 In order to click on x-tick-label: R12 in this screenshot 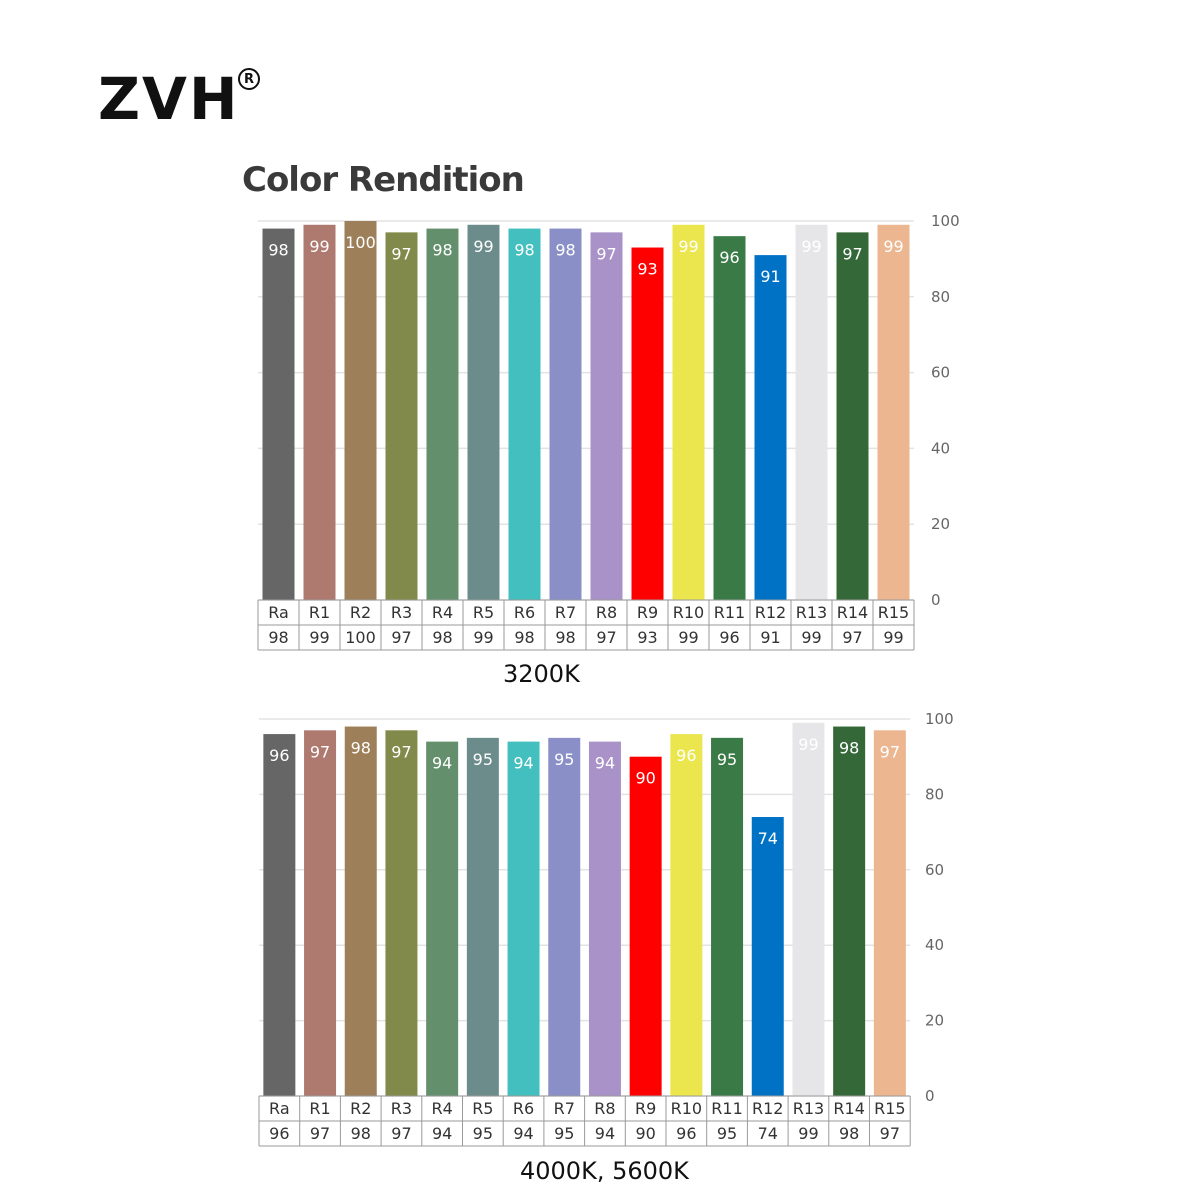, I will do `click(770, 612)`.